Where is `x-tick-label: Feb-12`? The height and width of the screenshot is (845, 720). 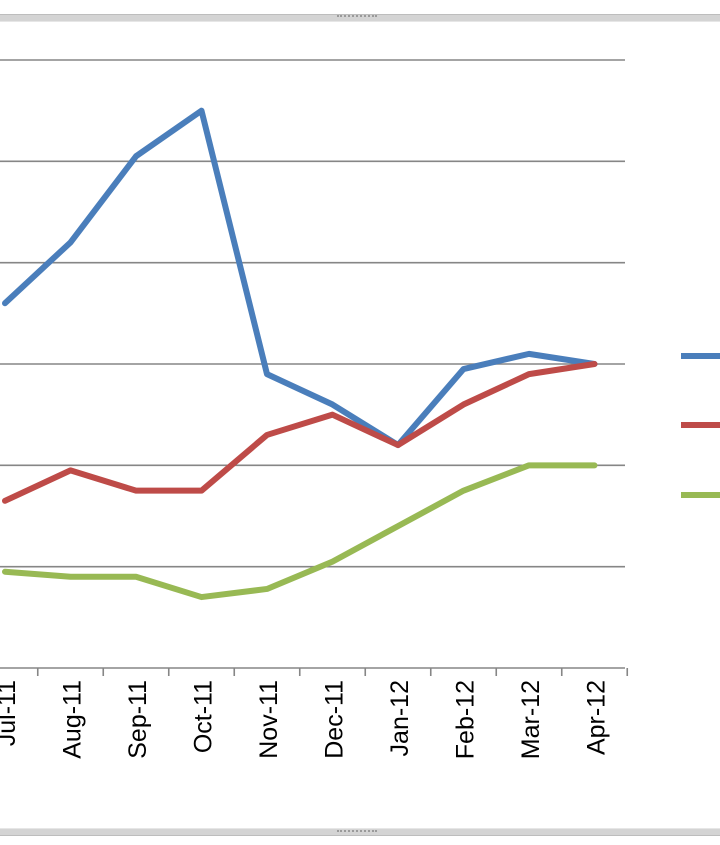
x-tick-label: Feb-12 is located at coordinates (466, 719).